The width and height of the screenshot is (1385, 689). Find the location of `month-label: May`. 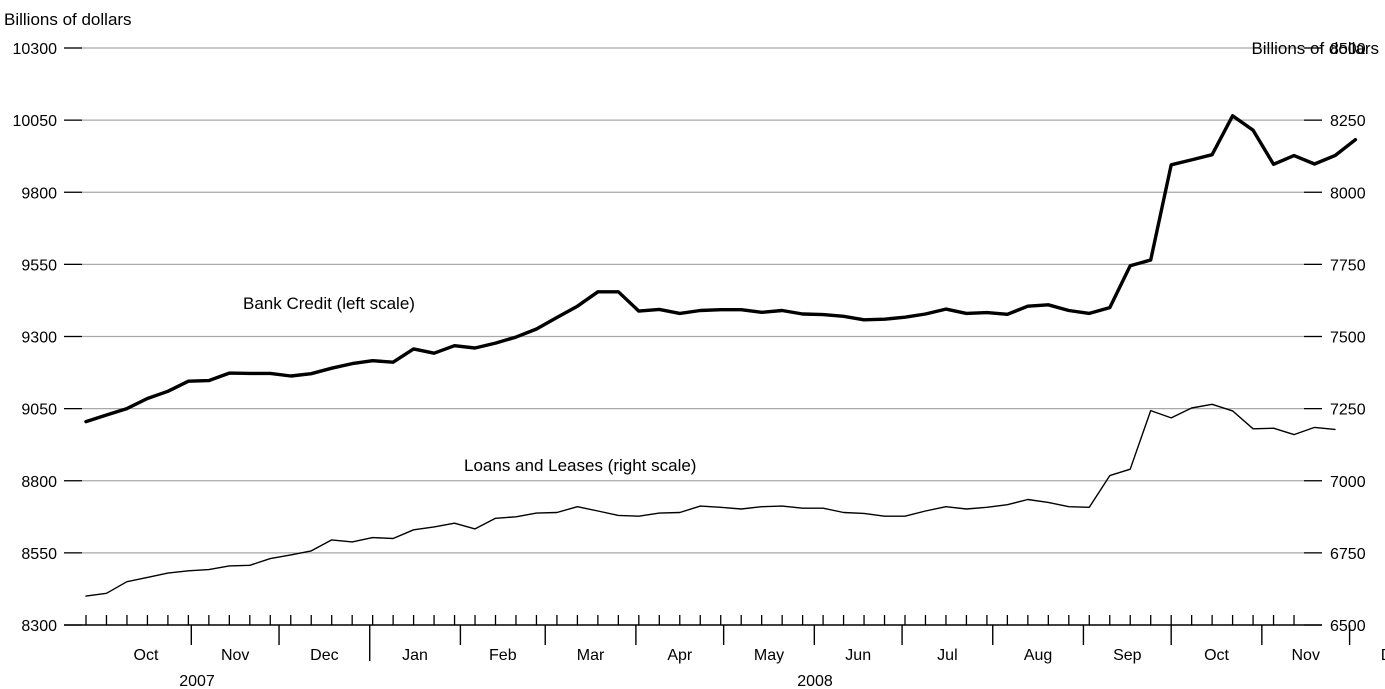

month-label: May is located at coordinates (769, 655).